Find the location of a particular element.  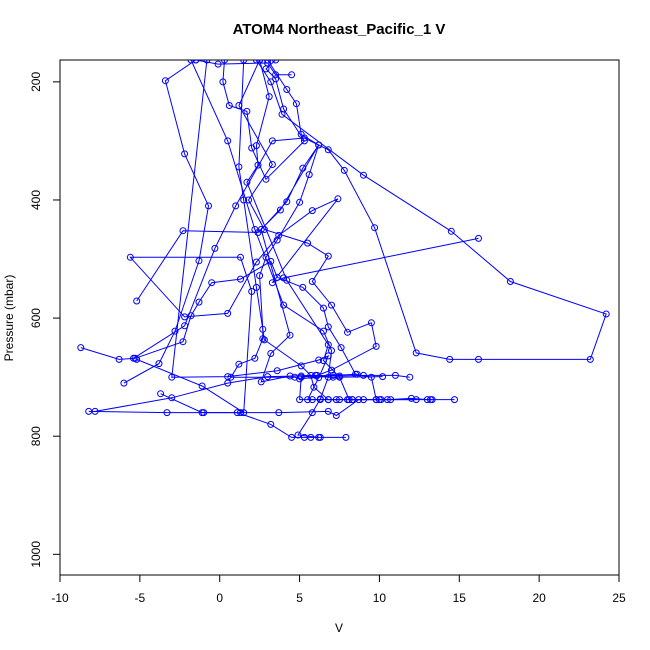

y-tick-label: 800 is located at coordinates (36, 436).